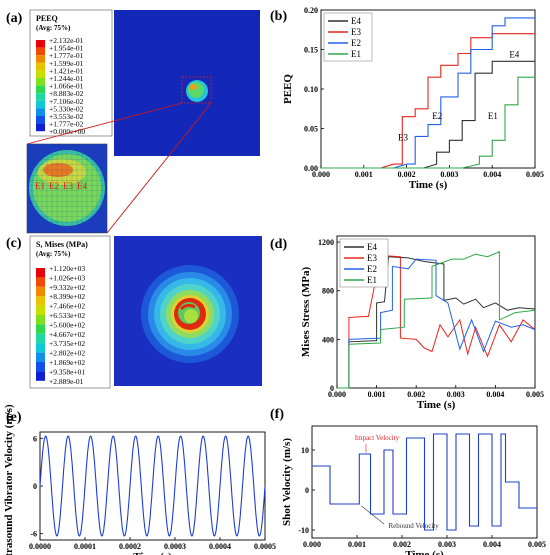  Describe the element at coordinates (311, 10) in the screenshot. I see `y-tick-label: 0.20` at that location.